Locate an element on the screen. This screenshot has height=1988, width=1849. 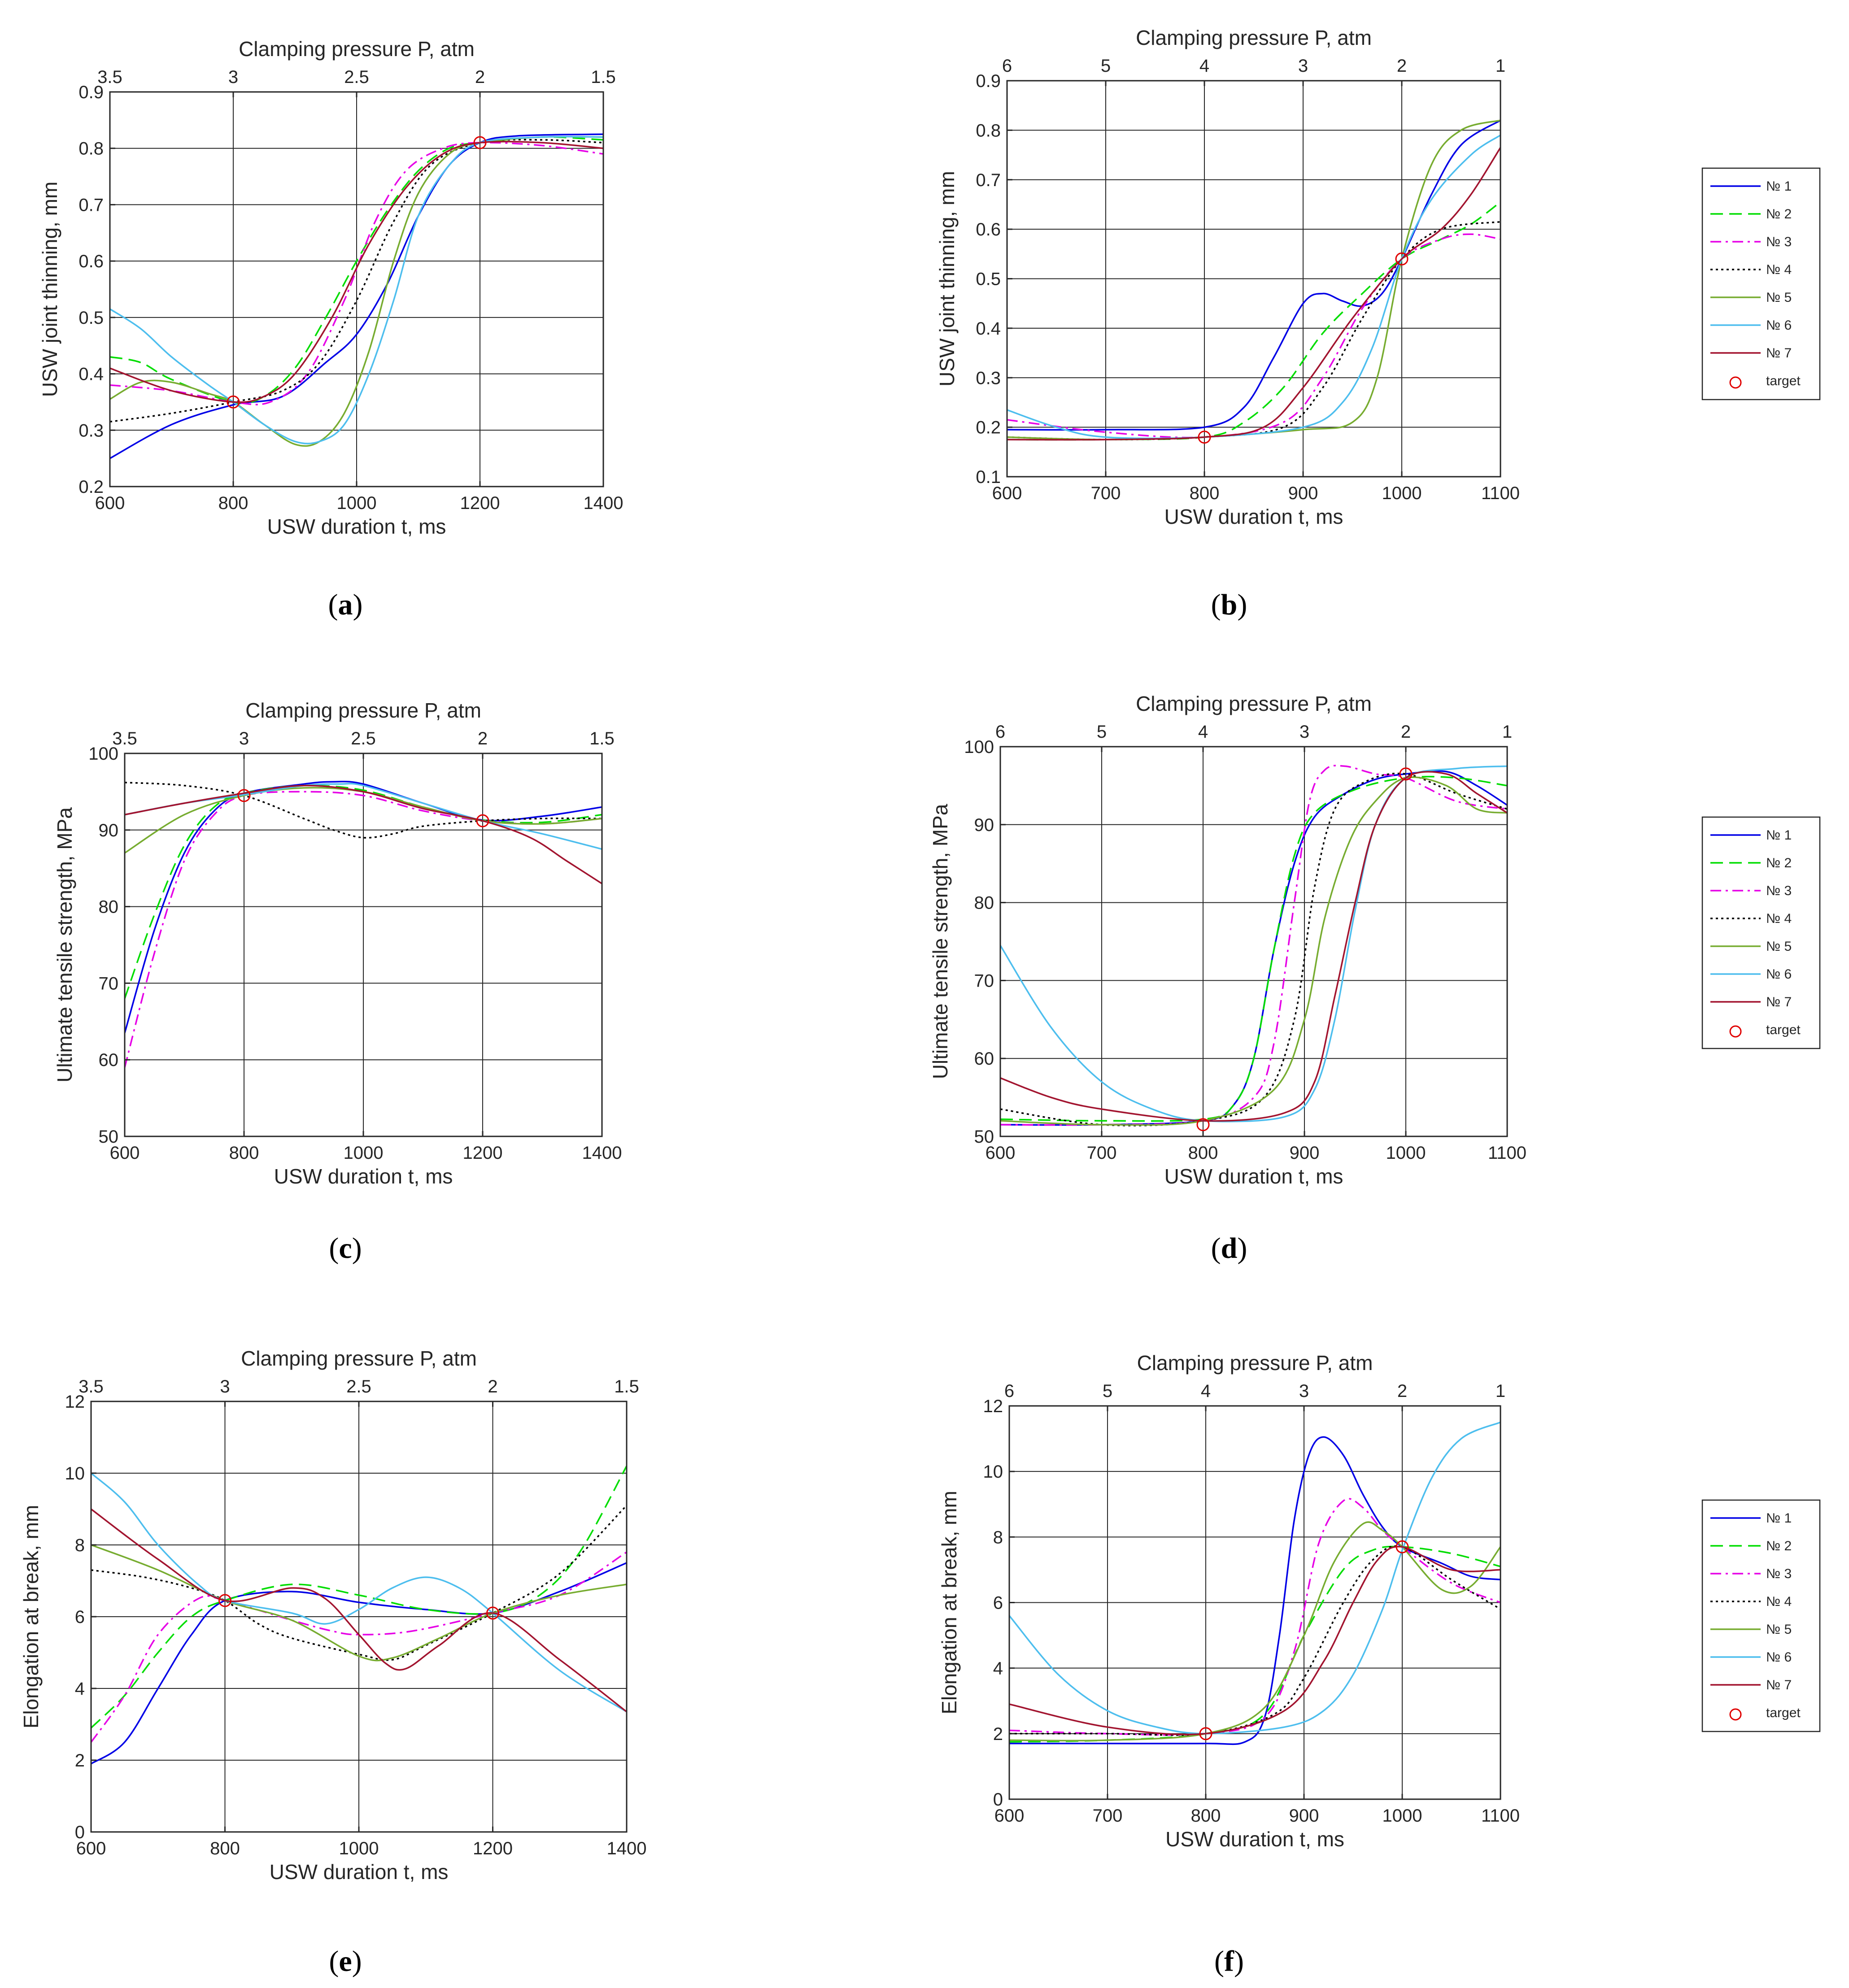
y-tick-label: 50 is located at coordinates (984, 1137).